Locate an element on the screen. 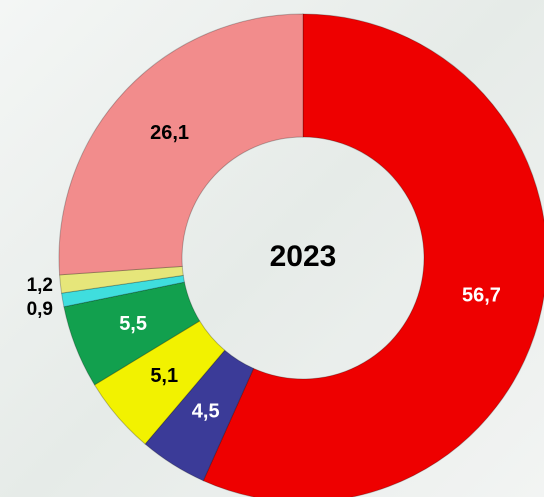 The height and width of the screenshot is (497, 544). data-label: 0,9 is located at coordinates (40, 309).